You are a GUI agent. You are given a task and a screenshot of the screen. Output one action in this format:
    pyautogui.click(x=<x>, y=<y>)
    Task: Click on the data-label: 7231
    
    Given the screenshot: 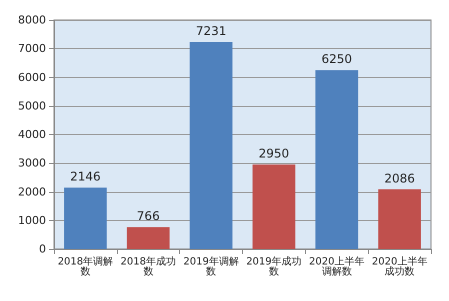 What is the action you would take?
    pyautogui.click(x=211, y=31)
    